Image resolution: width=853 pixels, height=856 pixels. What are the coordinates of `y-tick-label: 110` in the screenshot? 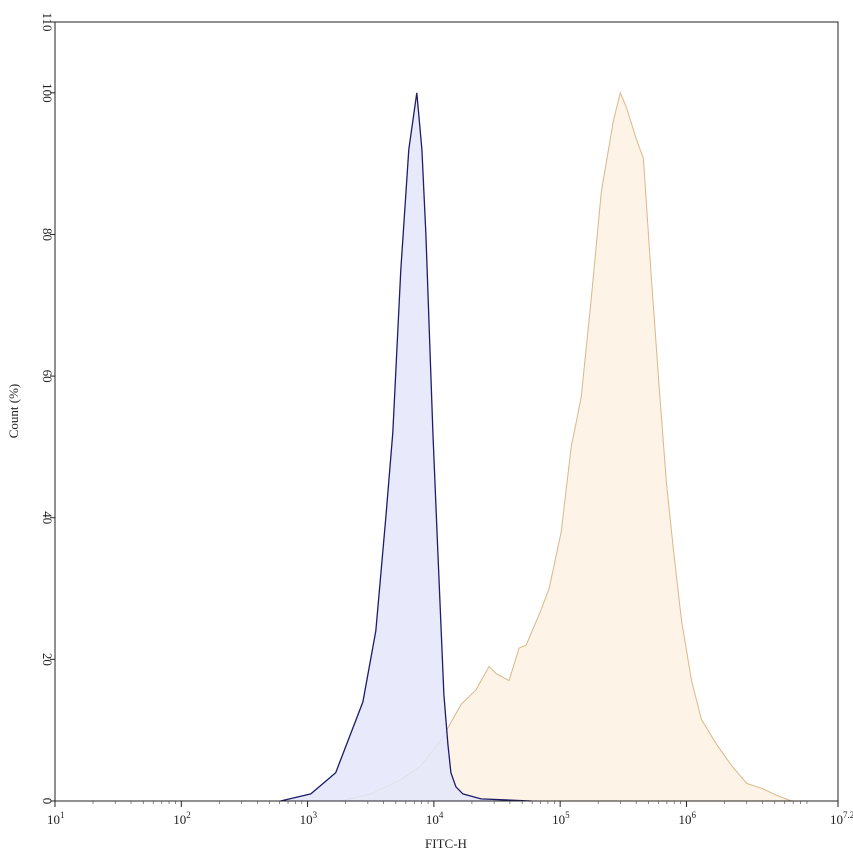 It's located at (47, 21).